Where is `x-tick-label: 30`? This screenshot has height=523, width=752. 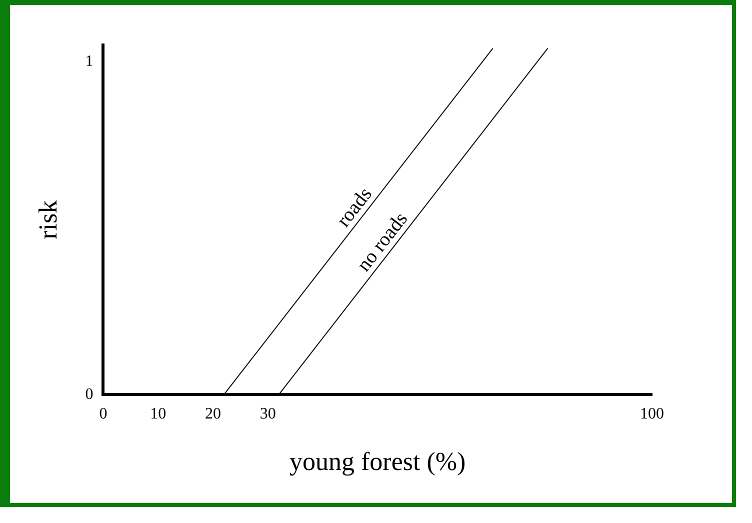 x-tick-label: 30 is located at coordinates (268, 413).